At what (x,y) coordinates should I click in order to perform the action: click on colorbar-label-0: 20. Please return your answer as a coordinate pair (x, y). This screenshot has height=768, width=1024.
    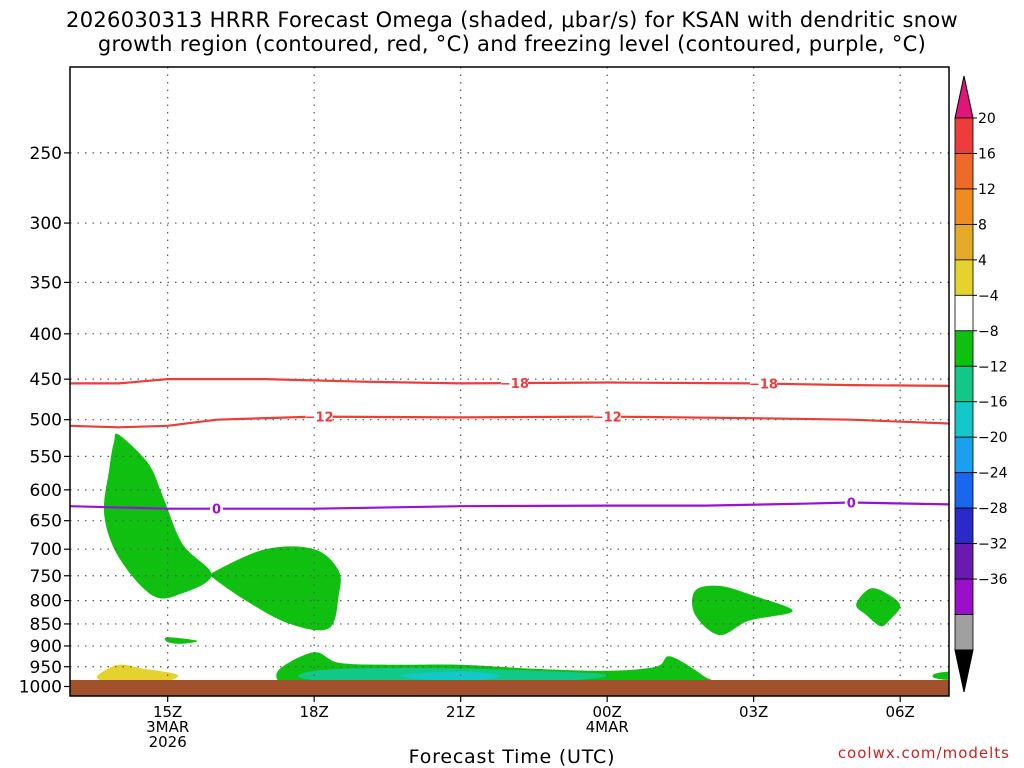
    Looking at the image, I should click on (987, 119).